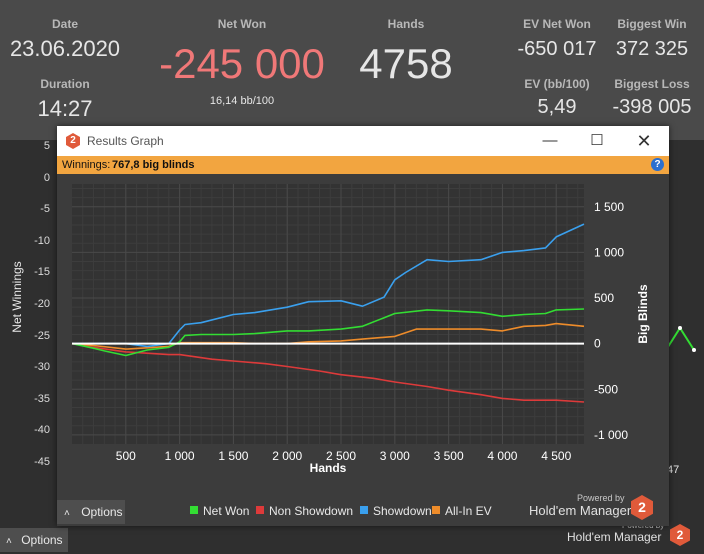  I want to click on x-tick-label: 4 500, so click(556, 456).